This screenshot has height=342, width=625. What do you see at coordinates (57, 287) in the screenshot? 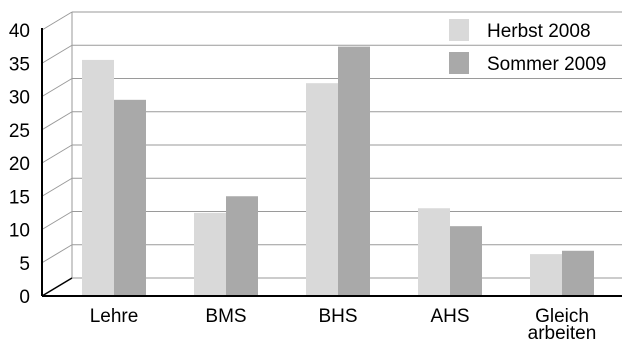
I see `floor-edge` at bounding box center [57, 287].